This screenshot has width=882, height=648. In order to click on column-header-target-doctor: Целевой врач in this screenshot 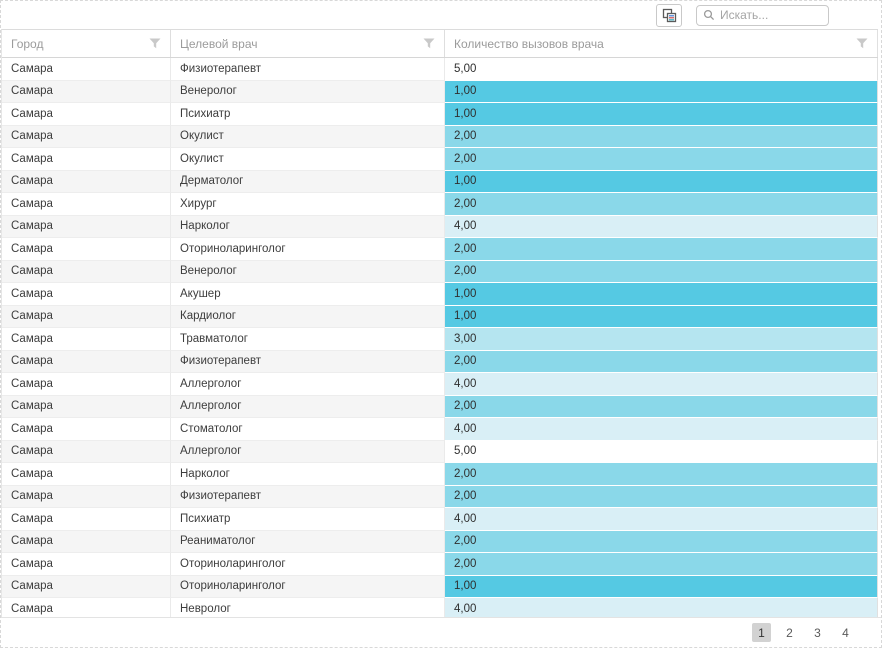, I will do `click(308, 43)`.